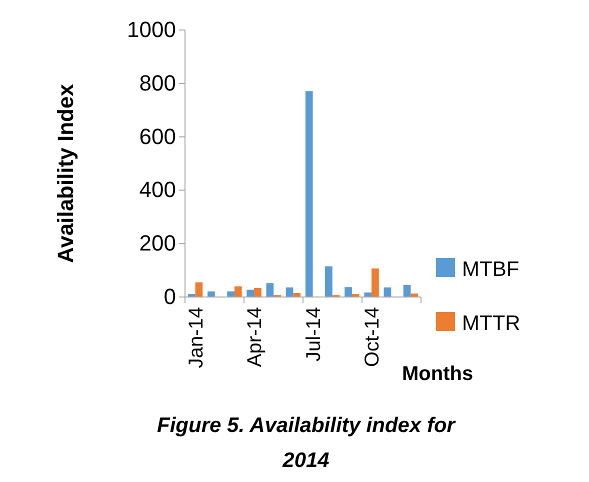 The image size is (589, 482). I want to click on legend-label: MTTR, so click(491, 323).